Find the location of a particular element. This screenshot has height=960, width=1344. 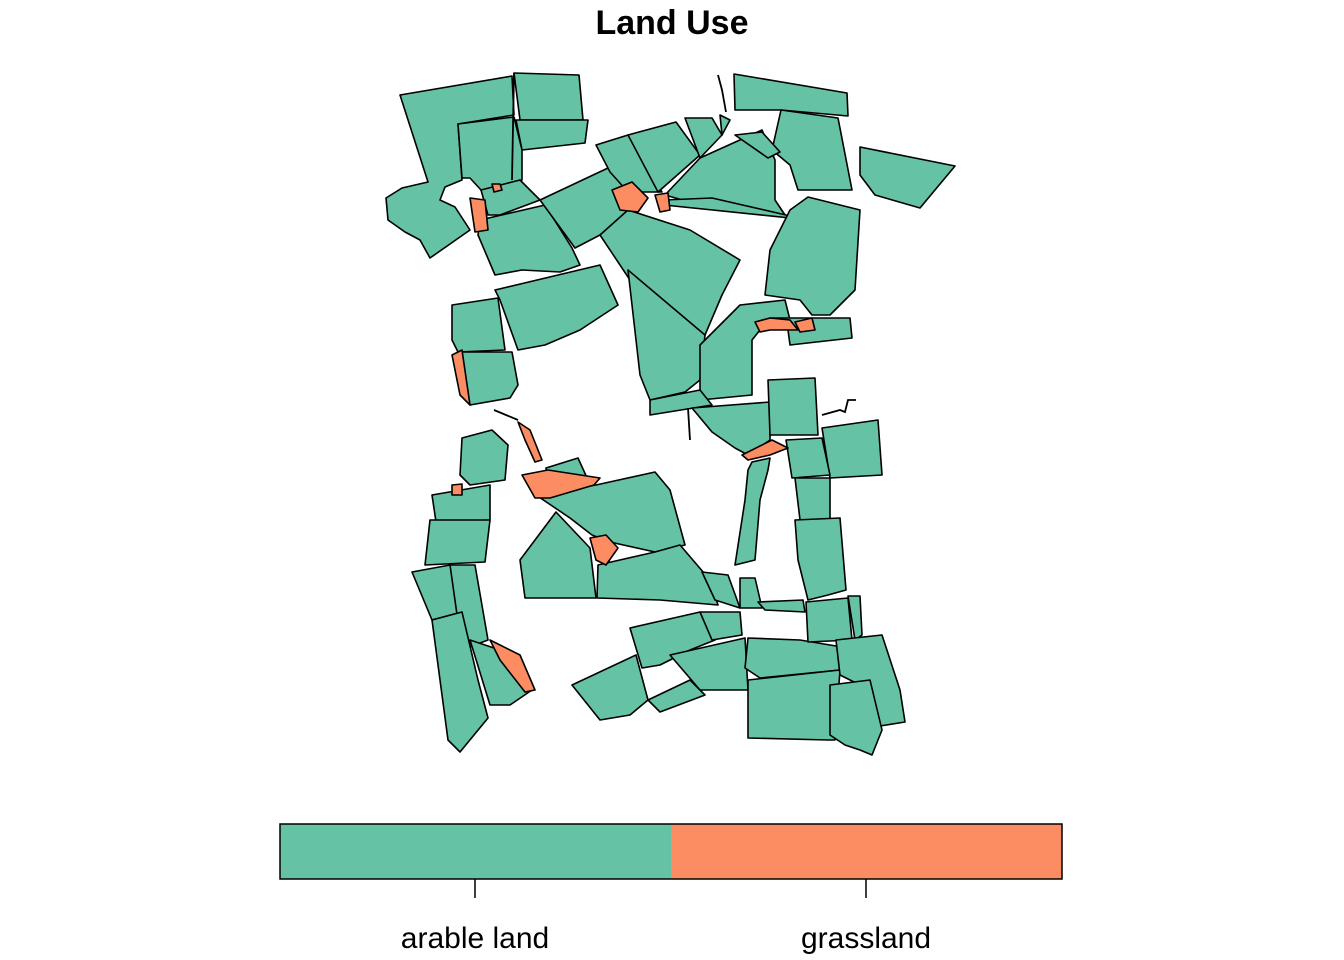

legend-bar is located at coordinates (671, 860).